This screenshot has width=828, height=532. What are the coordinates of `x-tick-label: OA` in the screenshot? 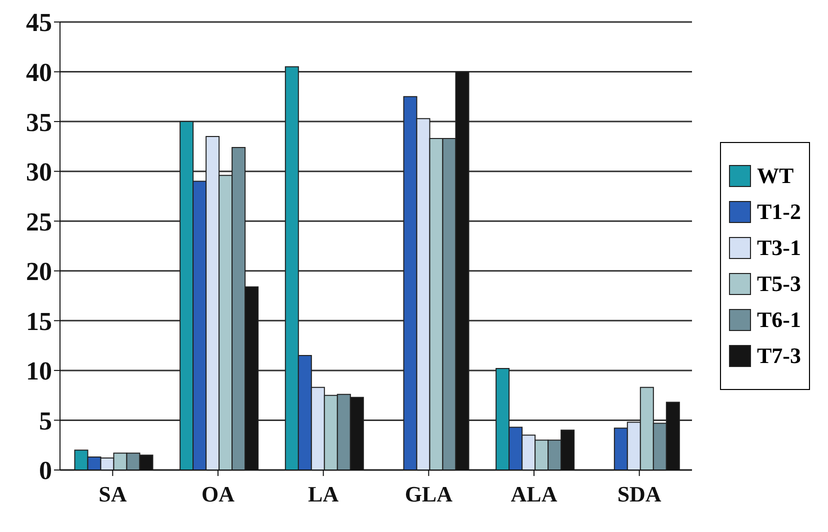 It's located at (218, 494).